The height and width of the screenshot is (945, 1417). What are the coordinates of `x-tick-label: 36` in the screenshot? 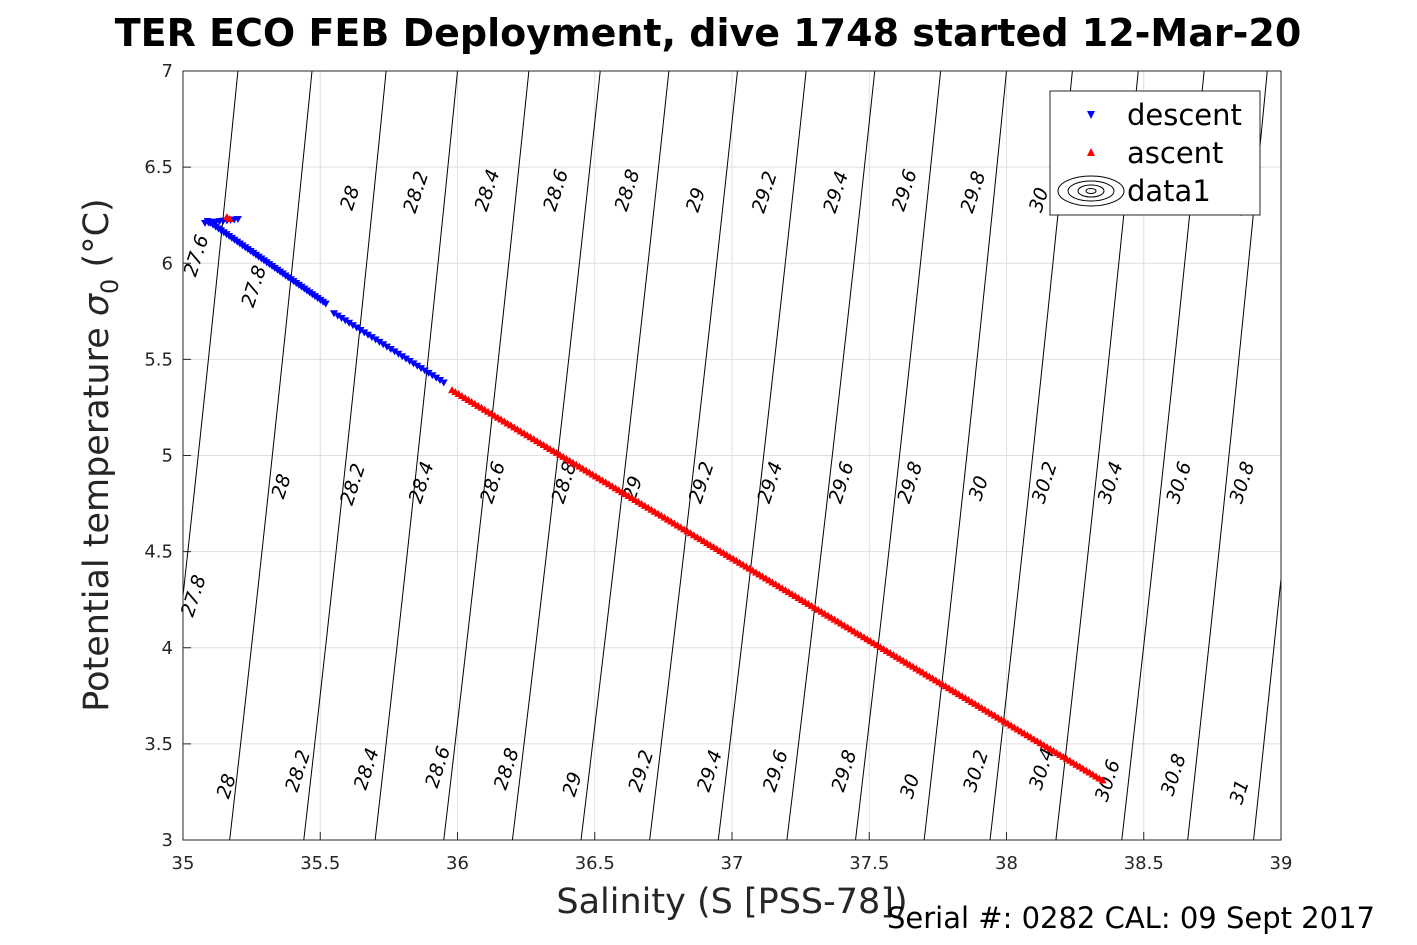 It's located at (457, 863).